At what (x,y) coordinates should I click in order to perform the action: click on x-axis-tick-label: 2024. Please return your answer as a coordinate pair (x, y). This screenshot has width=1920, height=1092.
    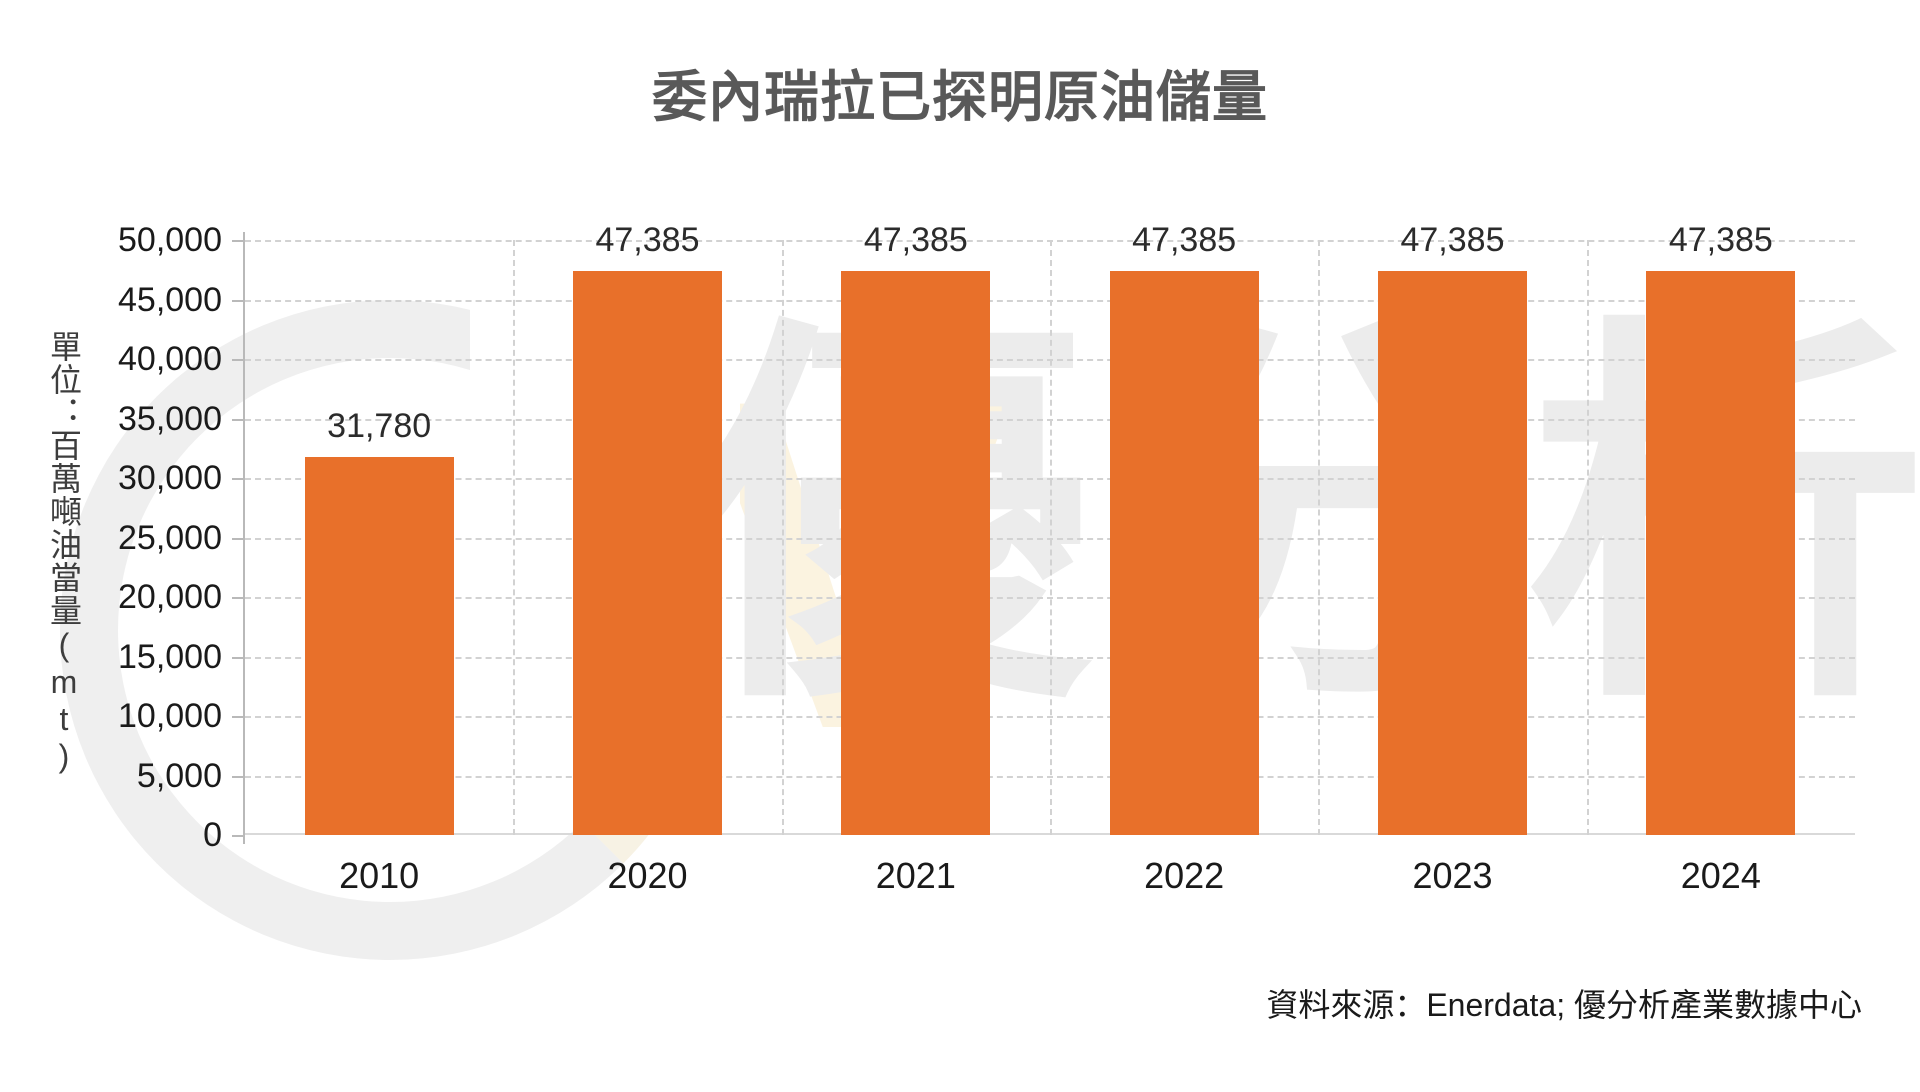
    Looking at the image, I should click on (1720, 875).